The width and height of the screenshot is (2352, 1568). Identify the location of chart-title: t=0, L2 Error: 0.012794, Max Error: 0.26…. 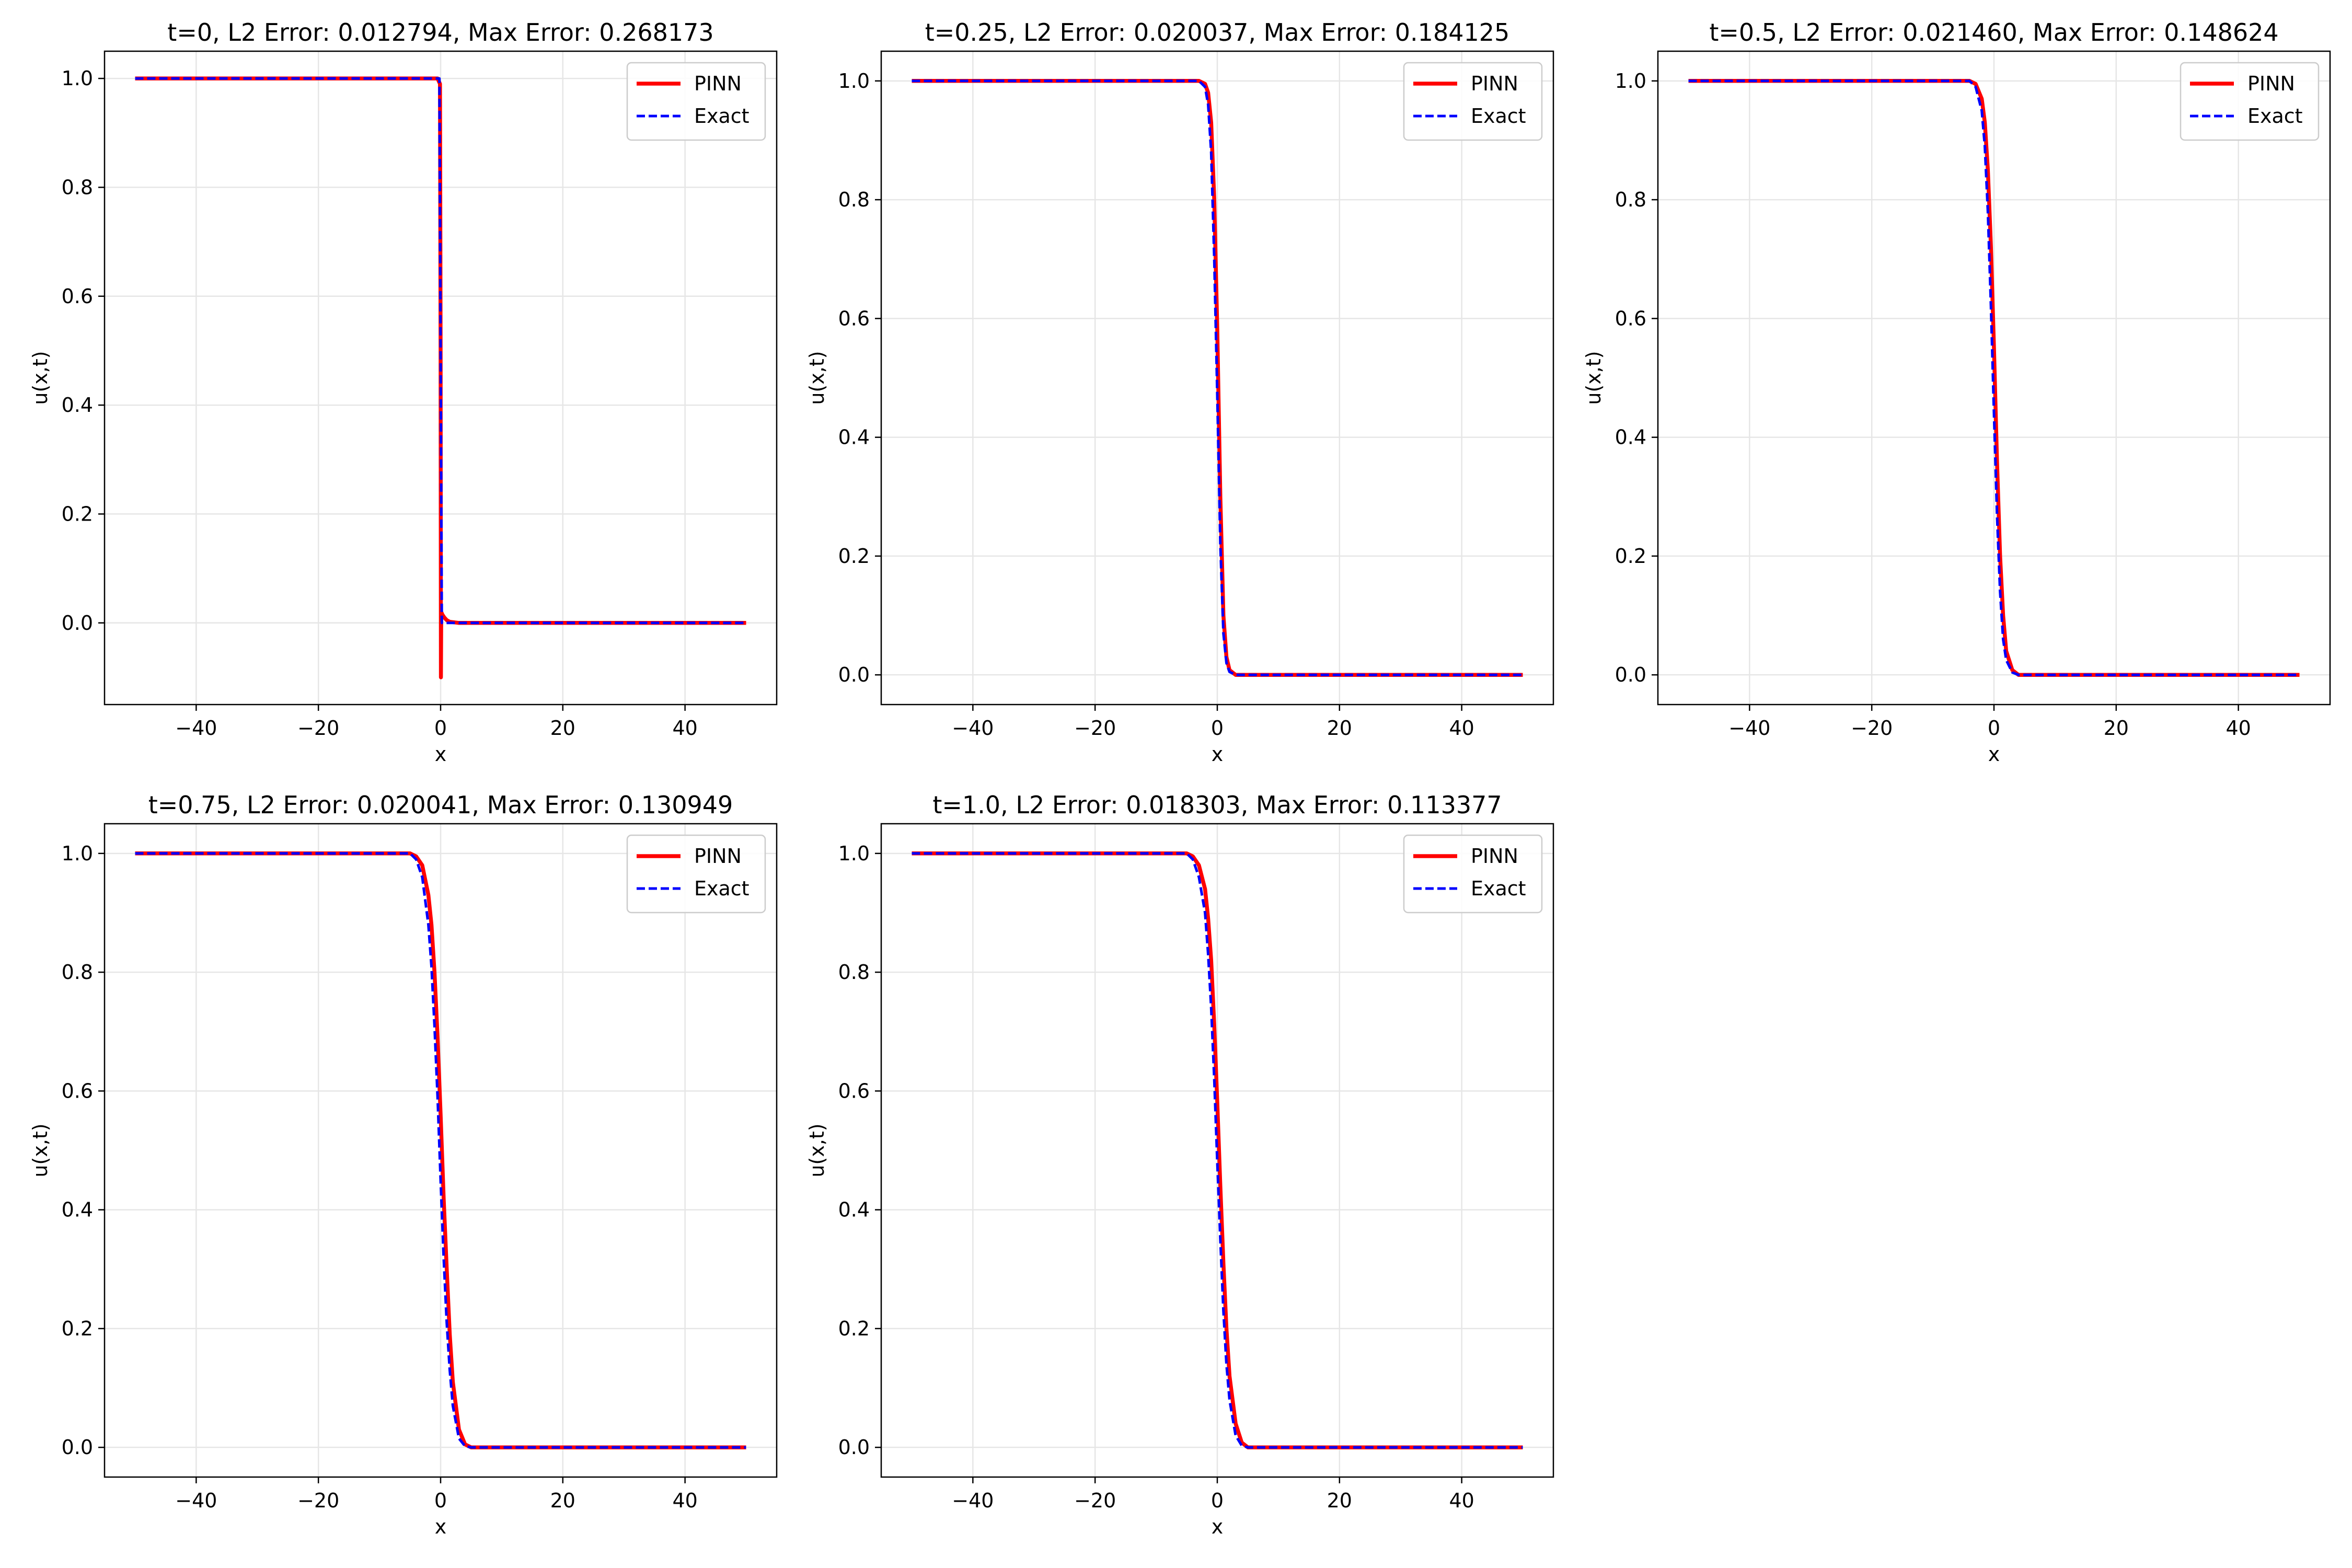
(440, 32).